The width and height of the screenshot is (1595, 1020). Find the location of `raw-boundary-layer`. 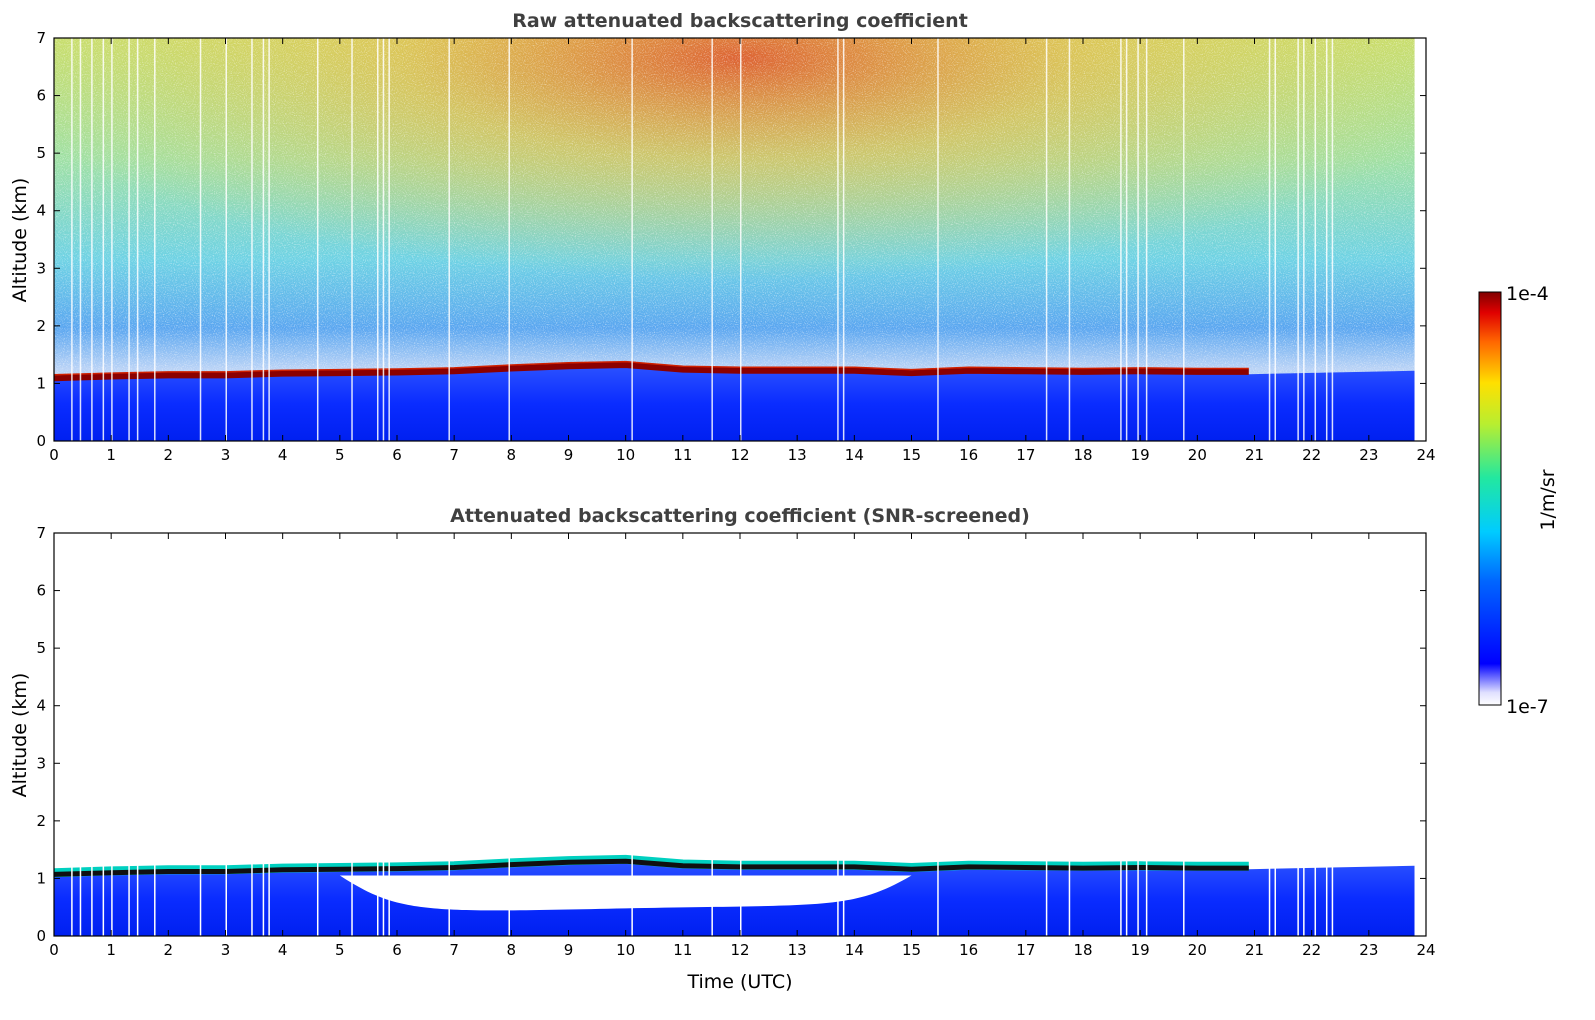

raw-boundary-layer is located at coordinates (734, 404).